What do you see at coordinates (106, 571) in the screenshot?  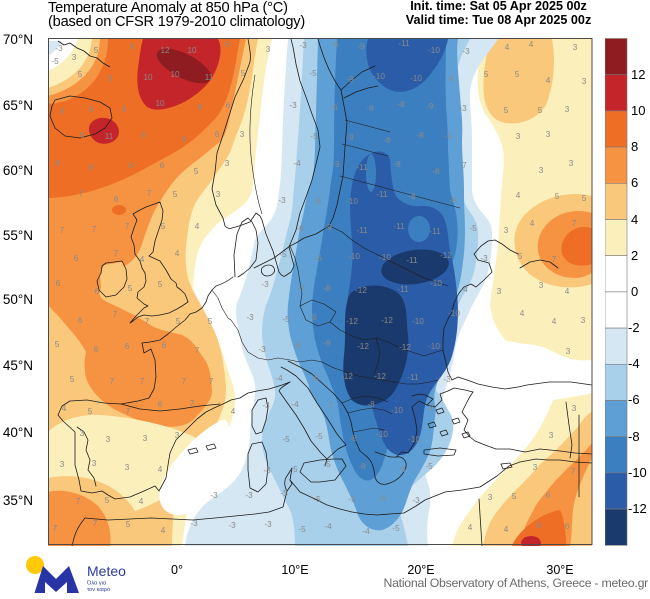 I see `svg-text: Meteo` at bounding box center [106, 571].